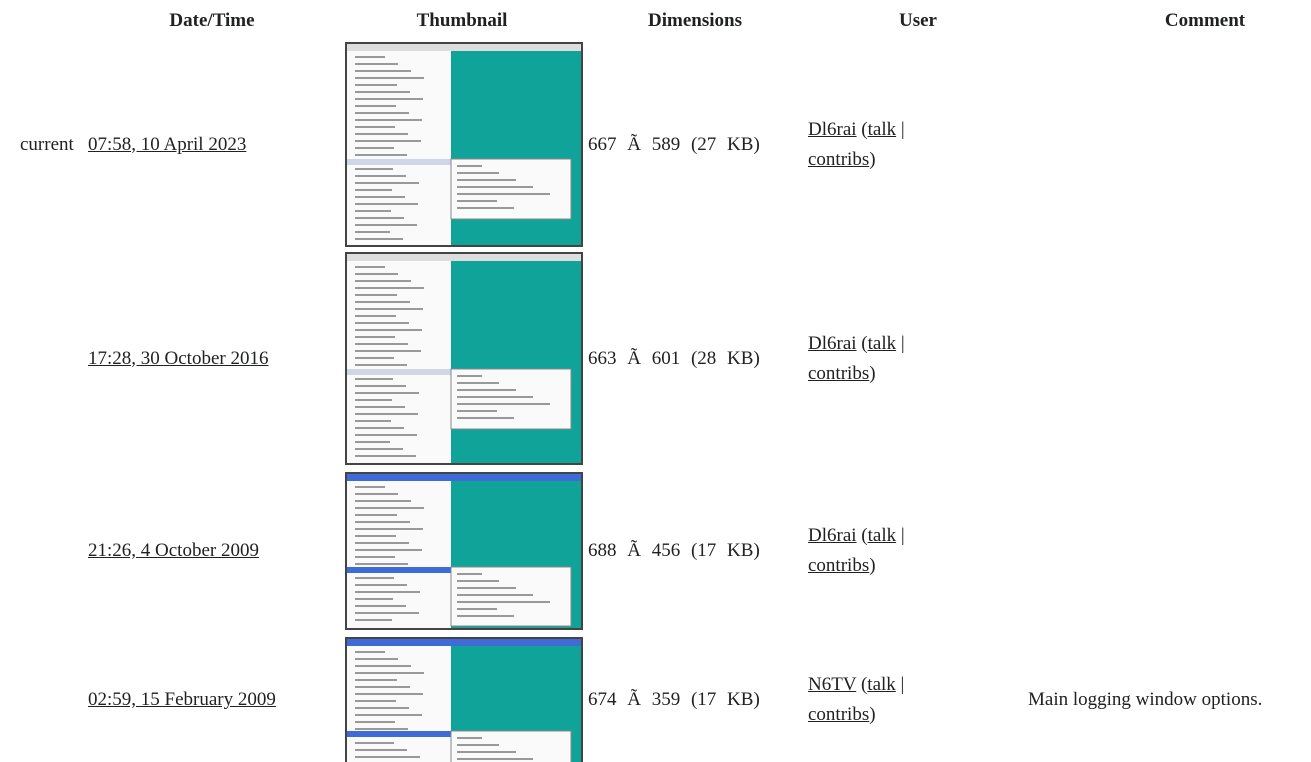 The width and height of the screenshot is (1311, 762). I want to click on comment-cell: Main logging window options., so click(1163, 699).